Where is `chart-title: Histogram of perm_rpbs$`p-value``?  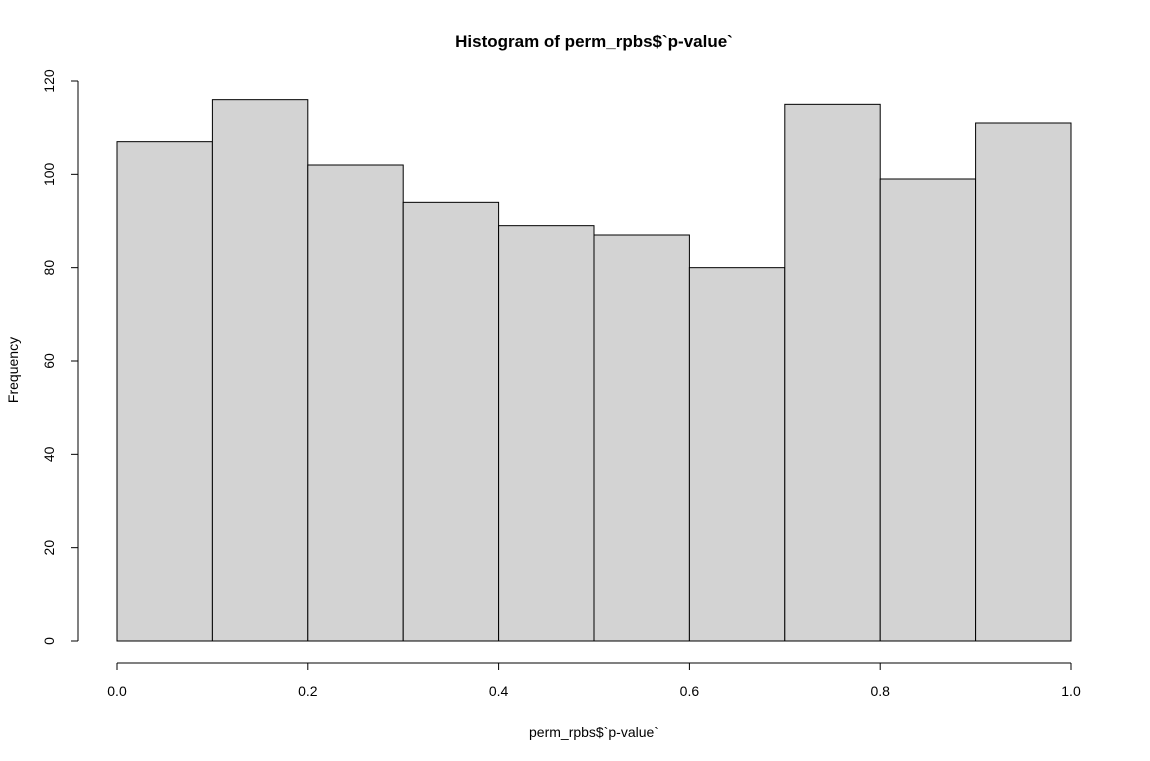 chart-title: Histogram of perm_rpbs$`p-value` is located at coordinates (594, 41).